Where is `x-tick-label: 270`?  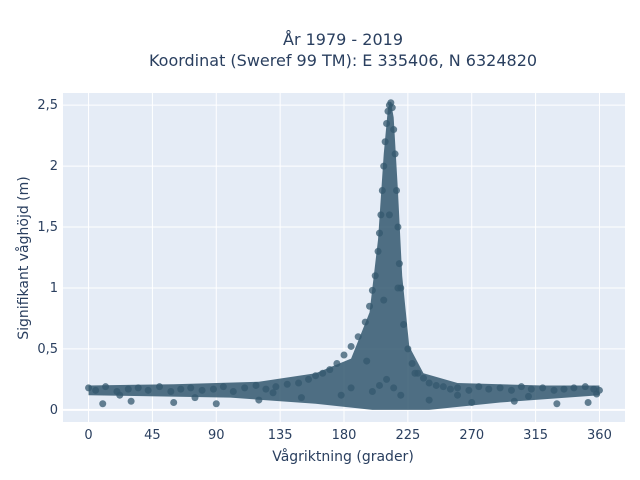 x-tick-label: 270 is located at coordinates (471, 435).